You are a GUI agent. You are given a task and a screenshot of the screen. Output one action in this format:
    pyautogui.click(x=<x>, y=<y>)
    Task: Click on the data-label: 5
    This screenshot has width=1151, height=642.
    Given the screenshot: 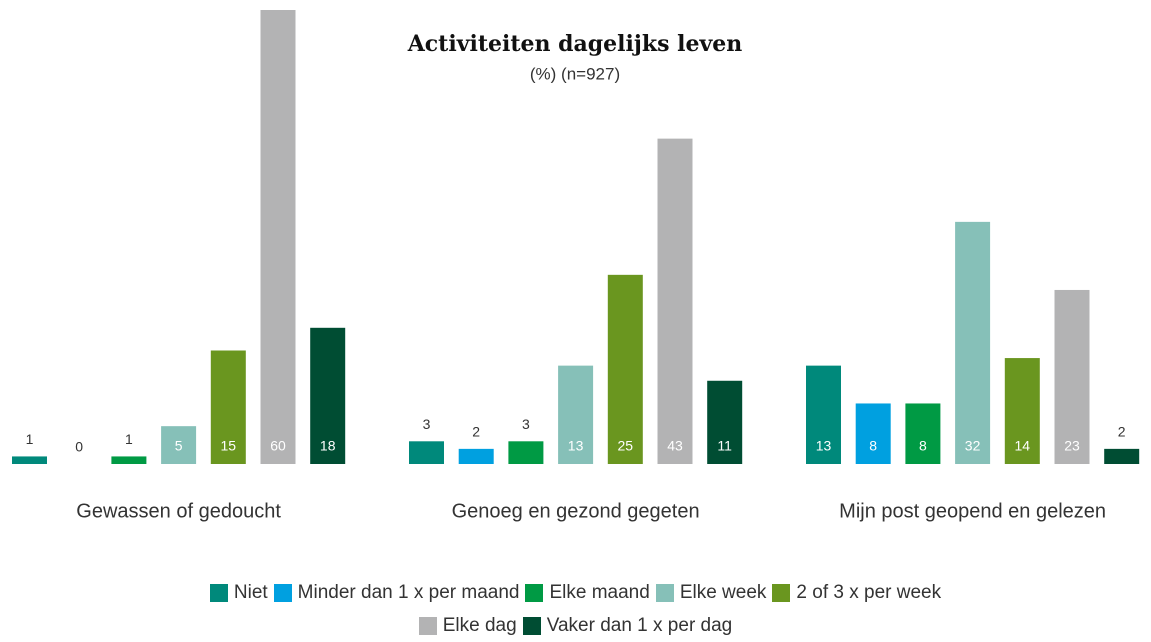 What is the action you would take?
    pyautogui.click(x=179, y=446)
    